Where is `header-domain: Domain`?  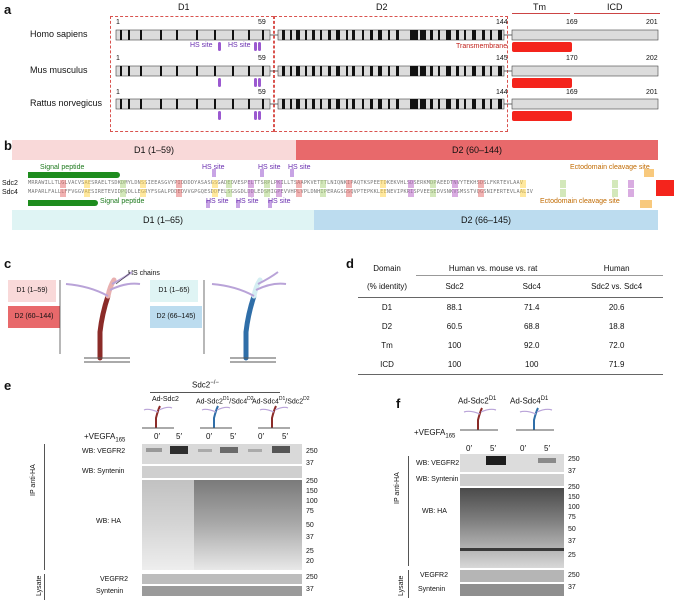
header-domain: Domain is located at coordinates (387, 269).